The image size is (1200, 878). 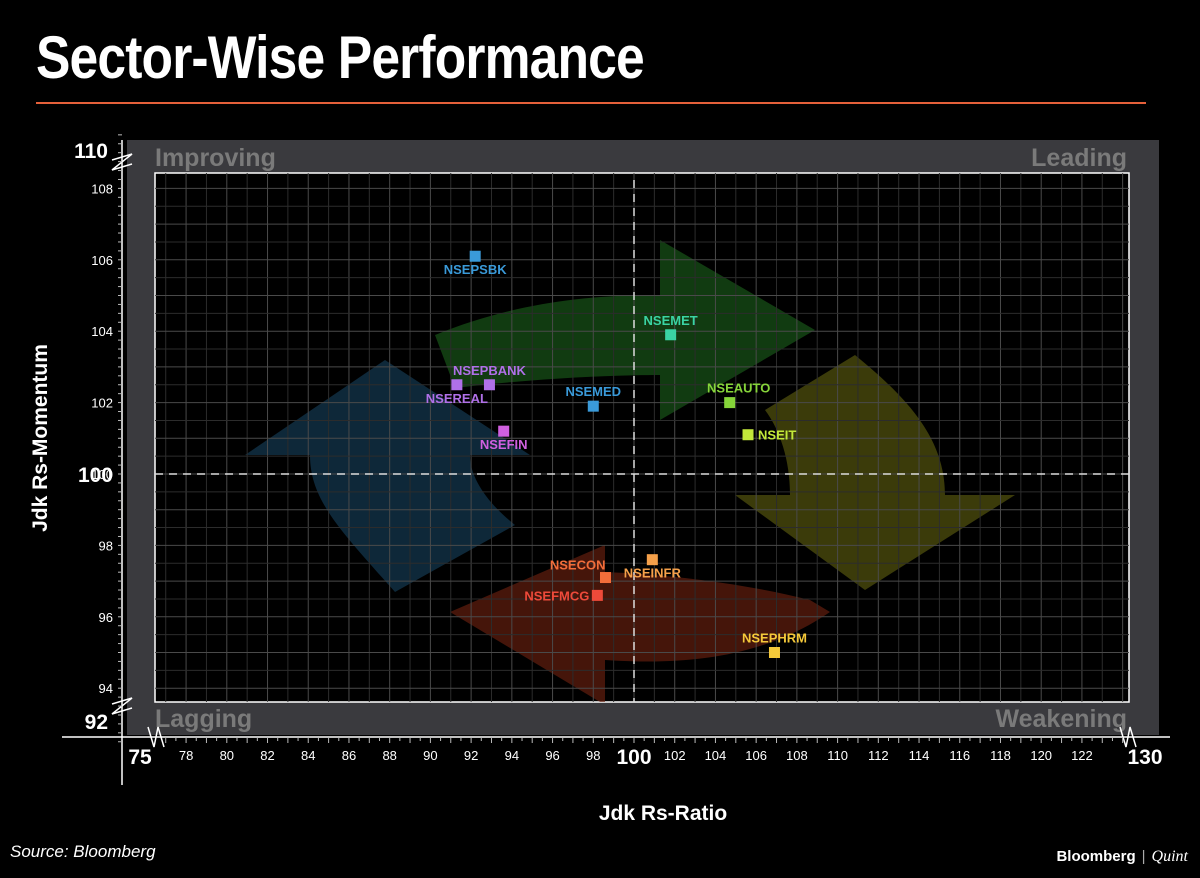 I want to click on x-tick-label: 120, so click(x=1041, y=755).